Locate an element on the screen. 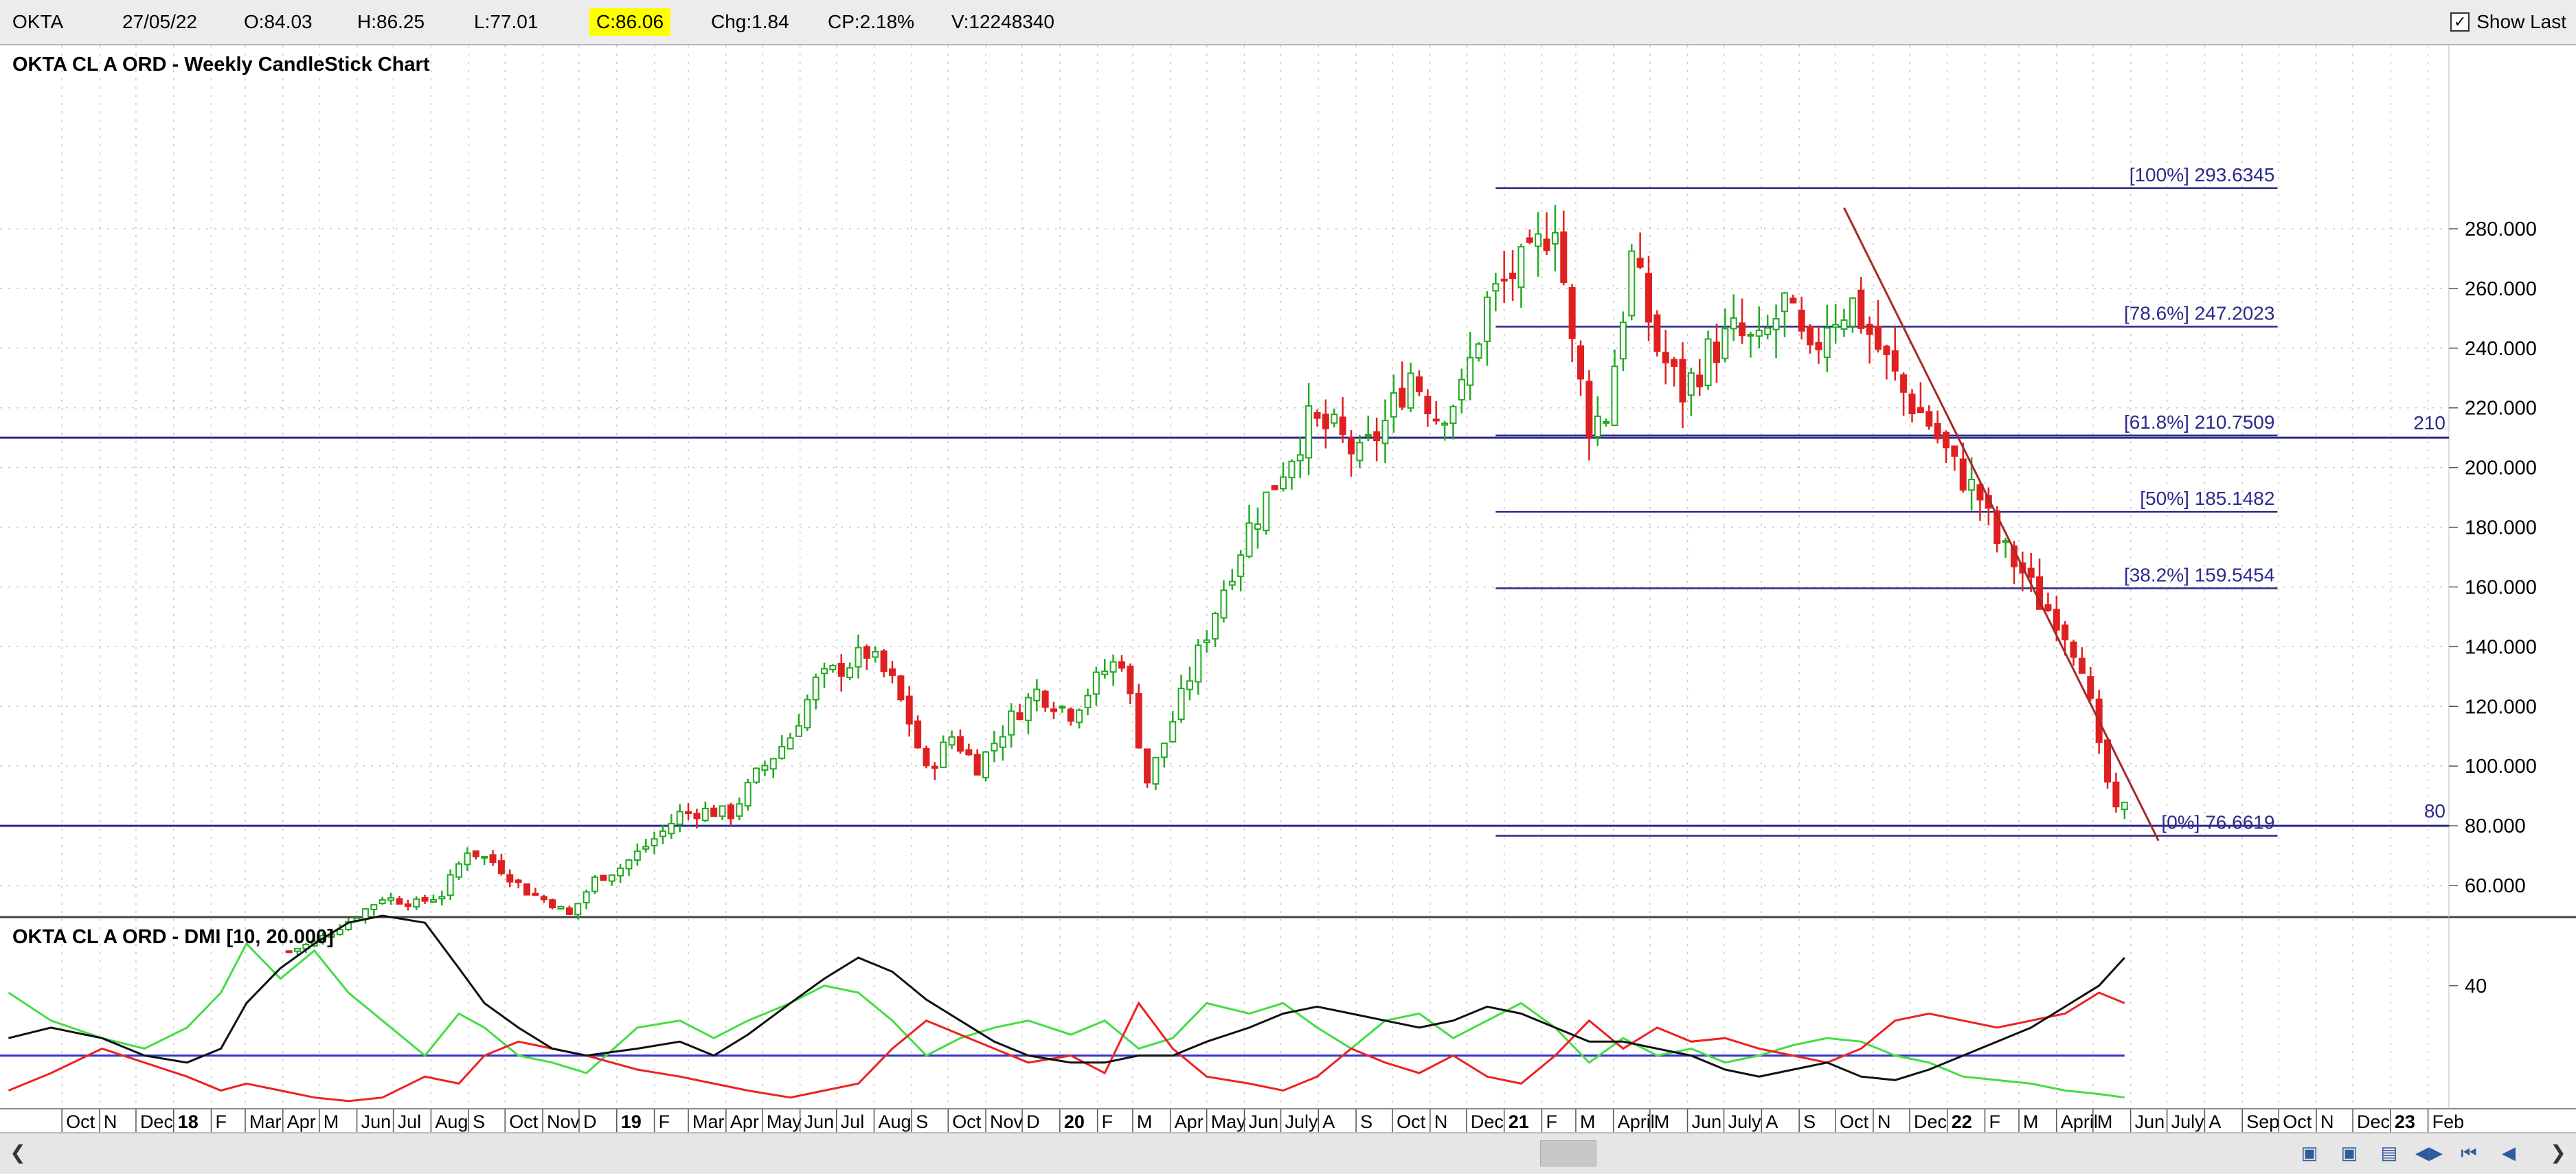 The image size is (2576, 1174). fib-level-label: [78.6%] 247.2023 is located at coordinates (2199, 313).